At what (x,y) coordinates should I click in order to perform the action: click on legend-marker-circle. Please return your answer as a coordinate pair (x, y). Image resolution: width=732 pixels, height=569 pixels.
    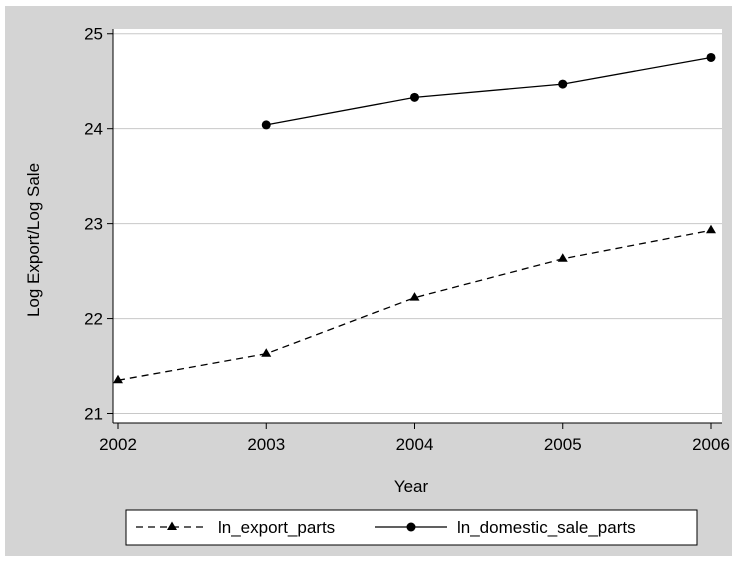
    Looking at the image, I should click on (411, 527).